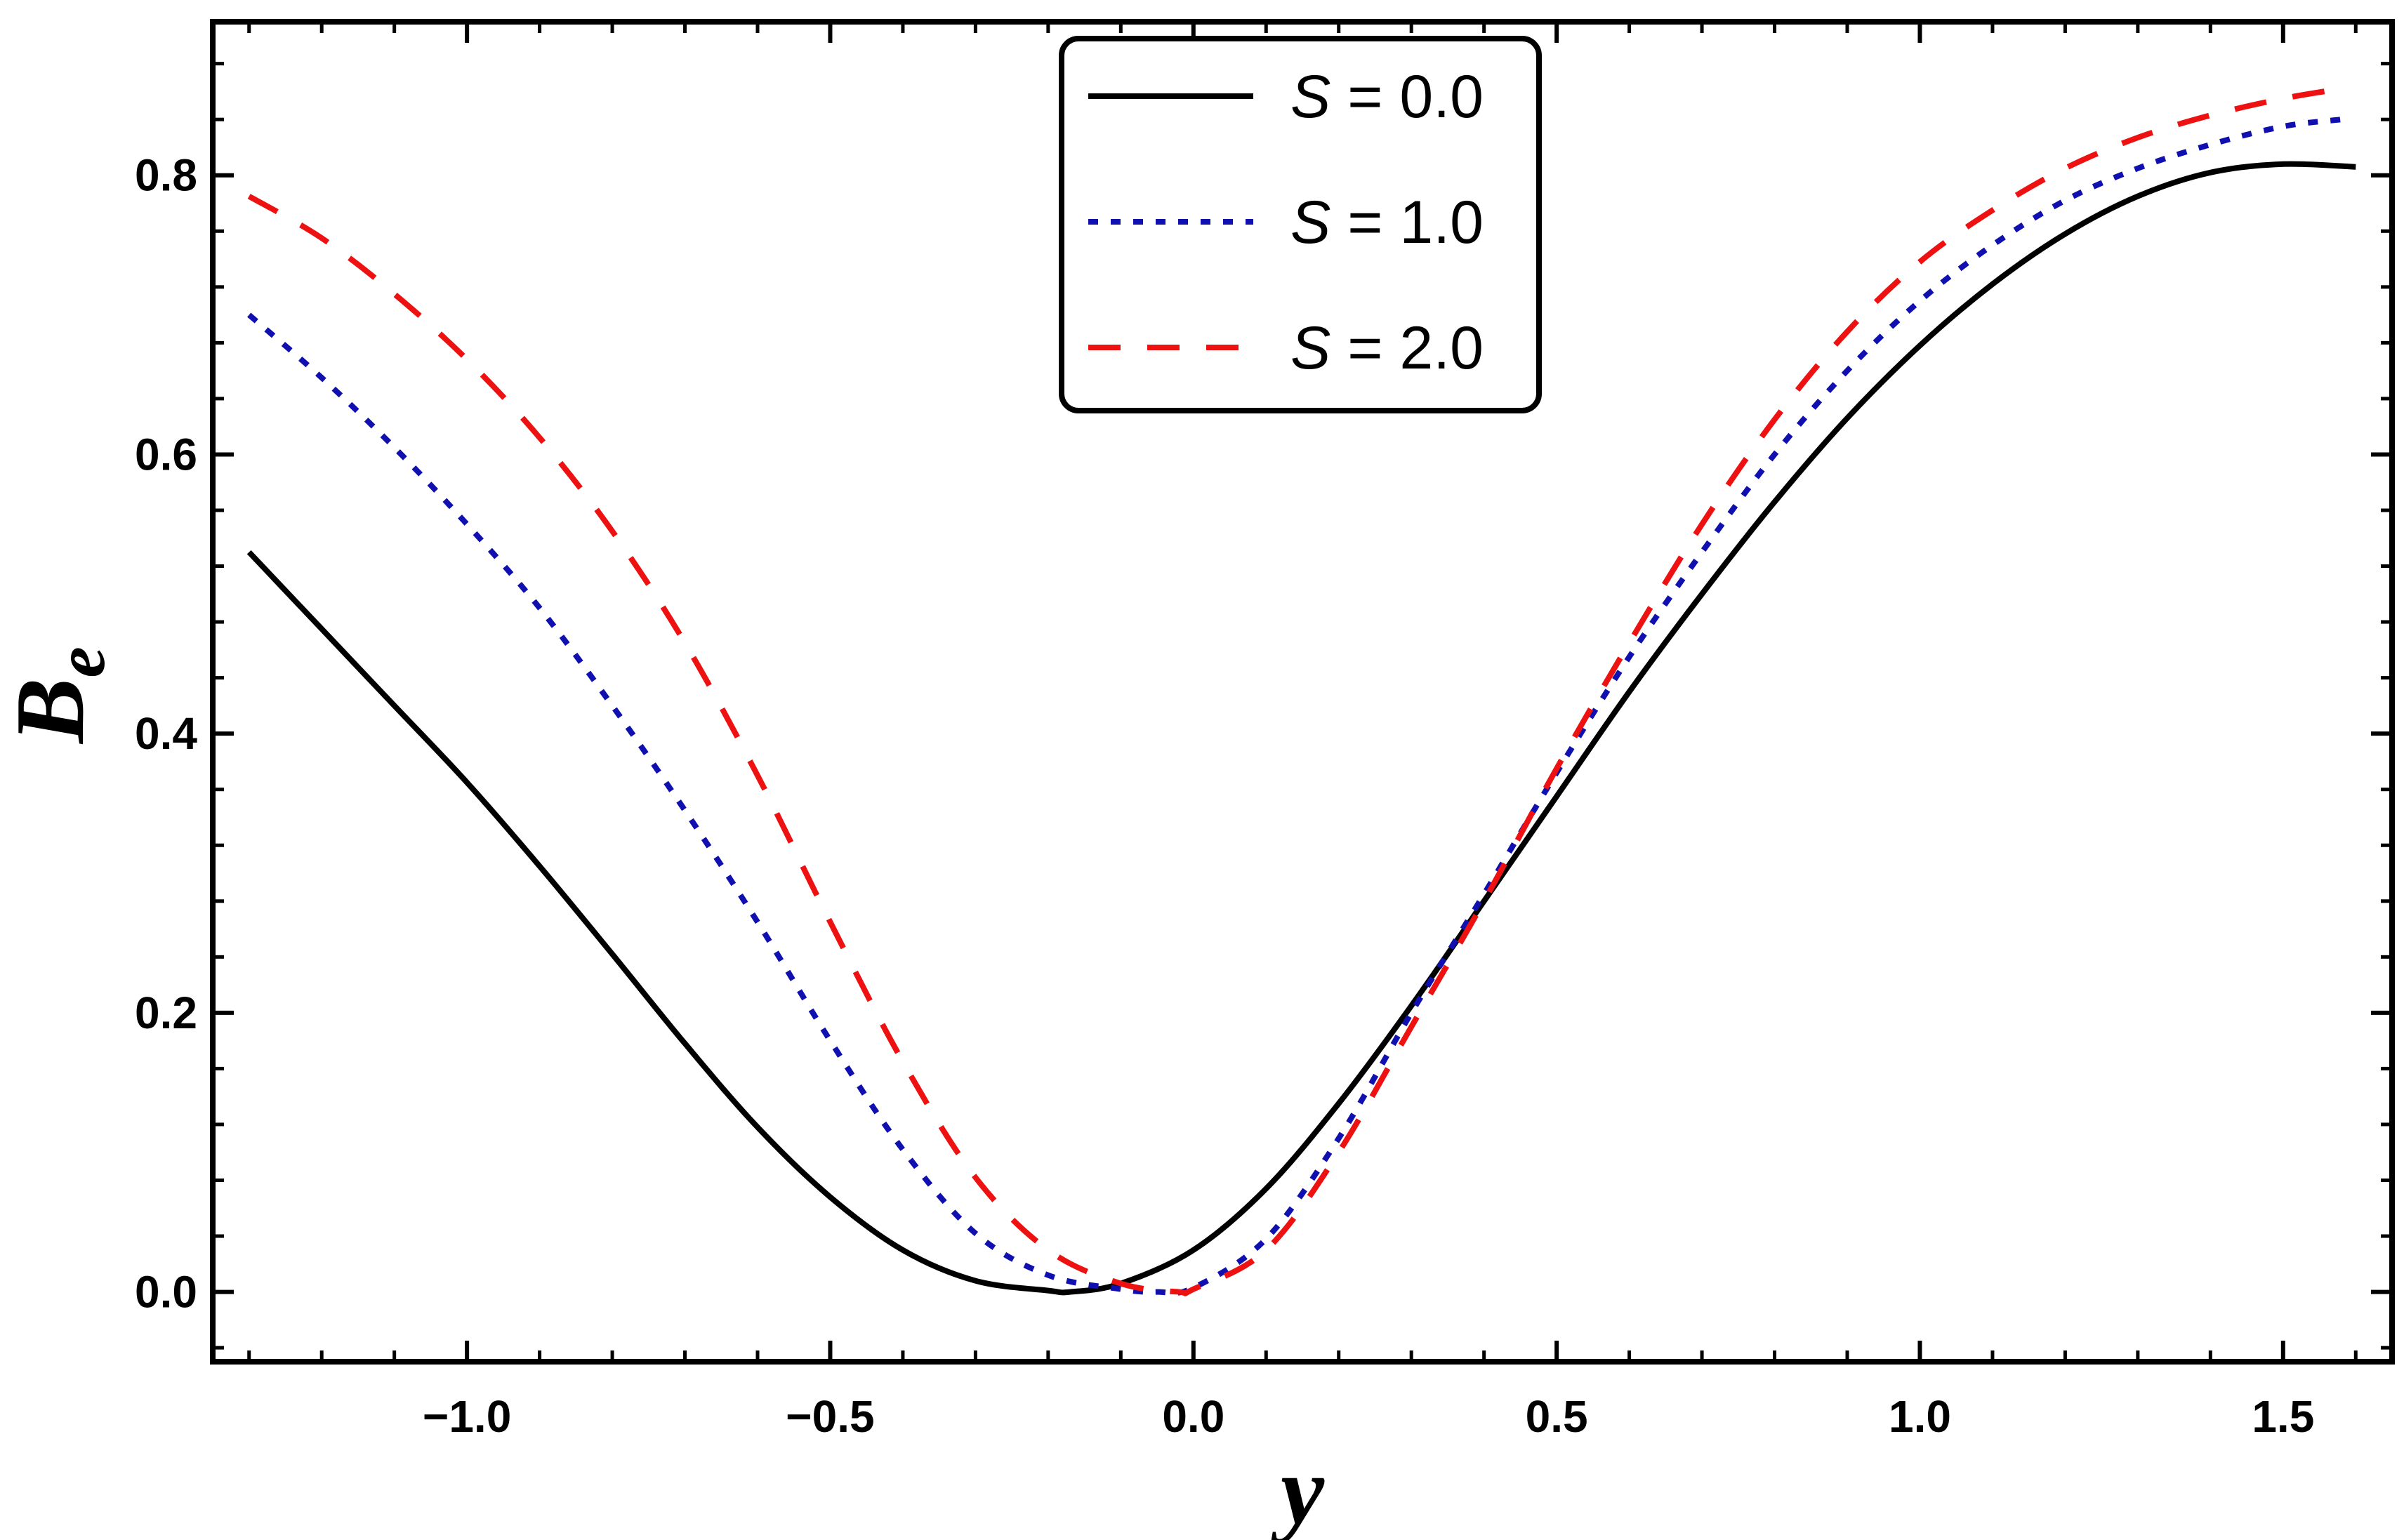  Describe the element at coordinates (1387, 97) in the screenshot. I see `legend-label-s0: S = 0.0` at that location.